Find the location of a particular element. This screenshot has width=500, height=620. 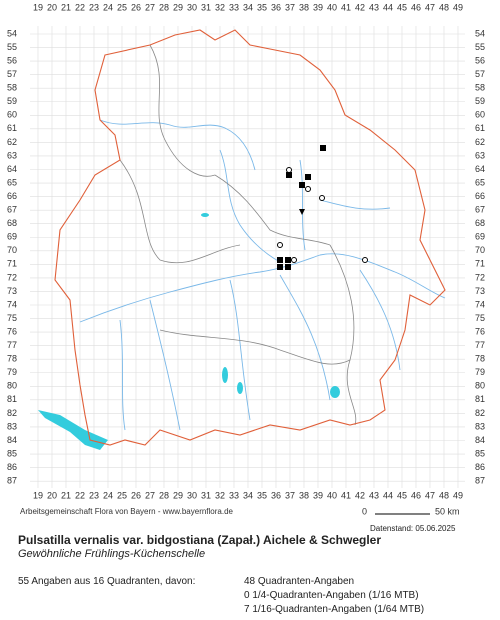

column-label: 41 is located at coordinates (346, 495).